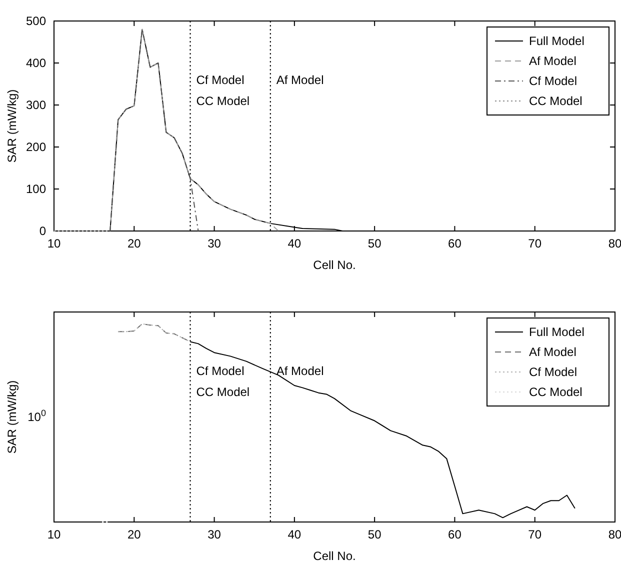 The width and height of the screenshot is (621, 566). What do you see at coordinates (36, 21) in the screenshot?
I see `y-tick-label: 500` at bounding box center [36, 21].